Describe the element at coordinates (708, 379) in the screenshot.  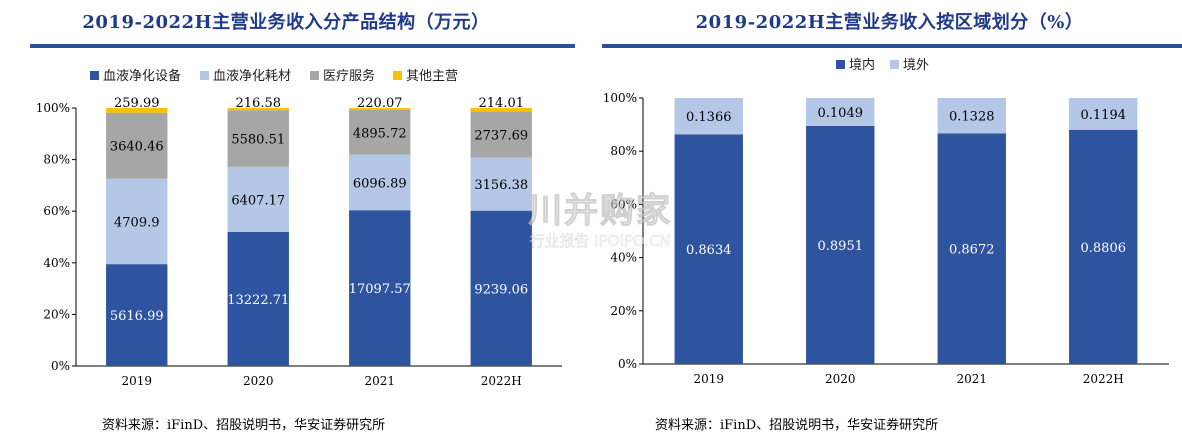
I see `right-x-category-label-0: 2019` at that location.